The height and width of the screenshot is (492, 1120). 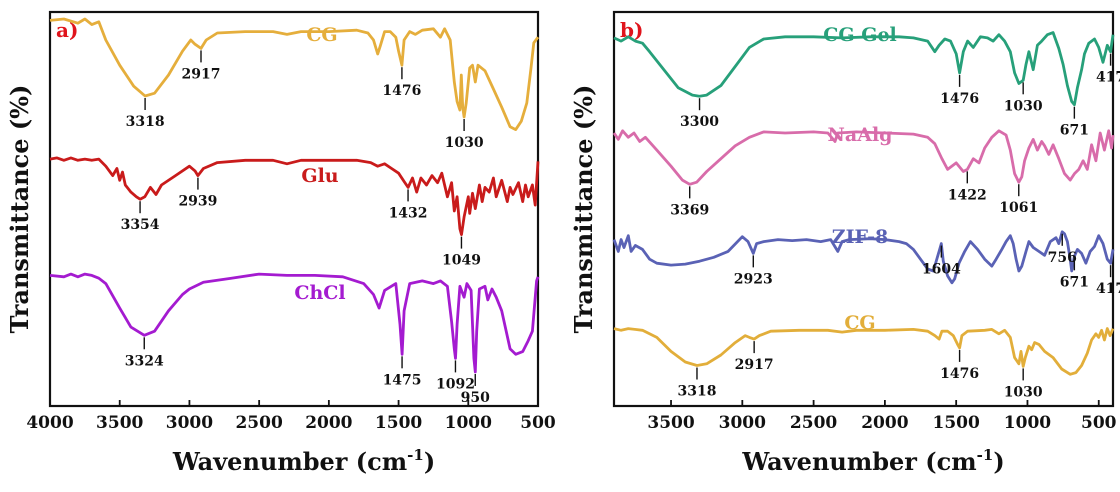 I want to click on peak-label: 3369, so click(x=689, y=210).